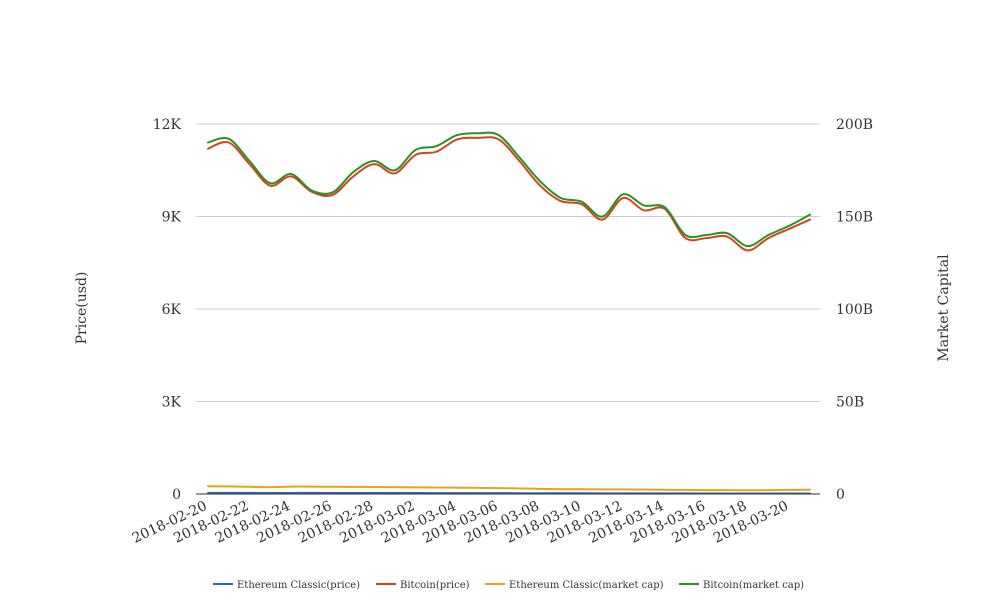  I want to click on y-left-tick-label: 3K, so click(172, 403).